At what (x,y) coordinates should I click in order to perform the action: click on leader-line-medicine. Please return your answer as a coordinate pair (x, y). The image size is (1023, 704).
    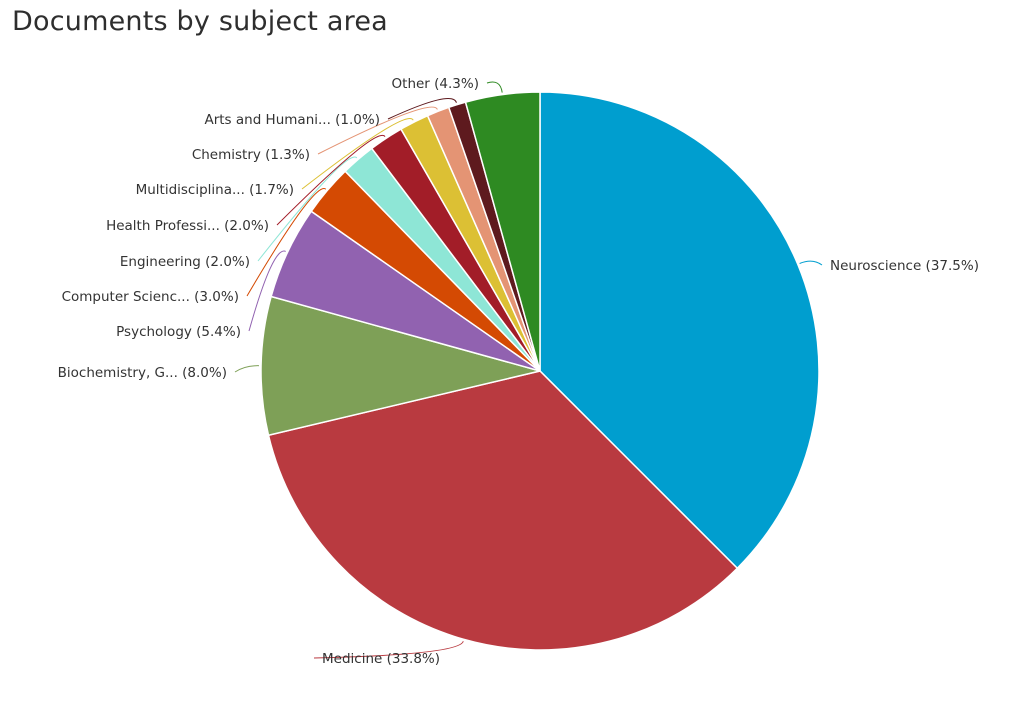
    Looking at the image, I should click on (388, 650).